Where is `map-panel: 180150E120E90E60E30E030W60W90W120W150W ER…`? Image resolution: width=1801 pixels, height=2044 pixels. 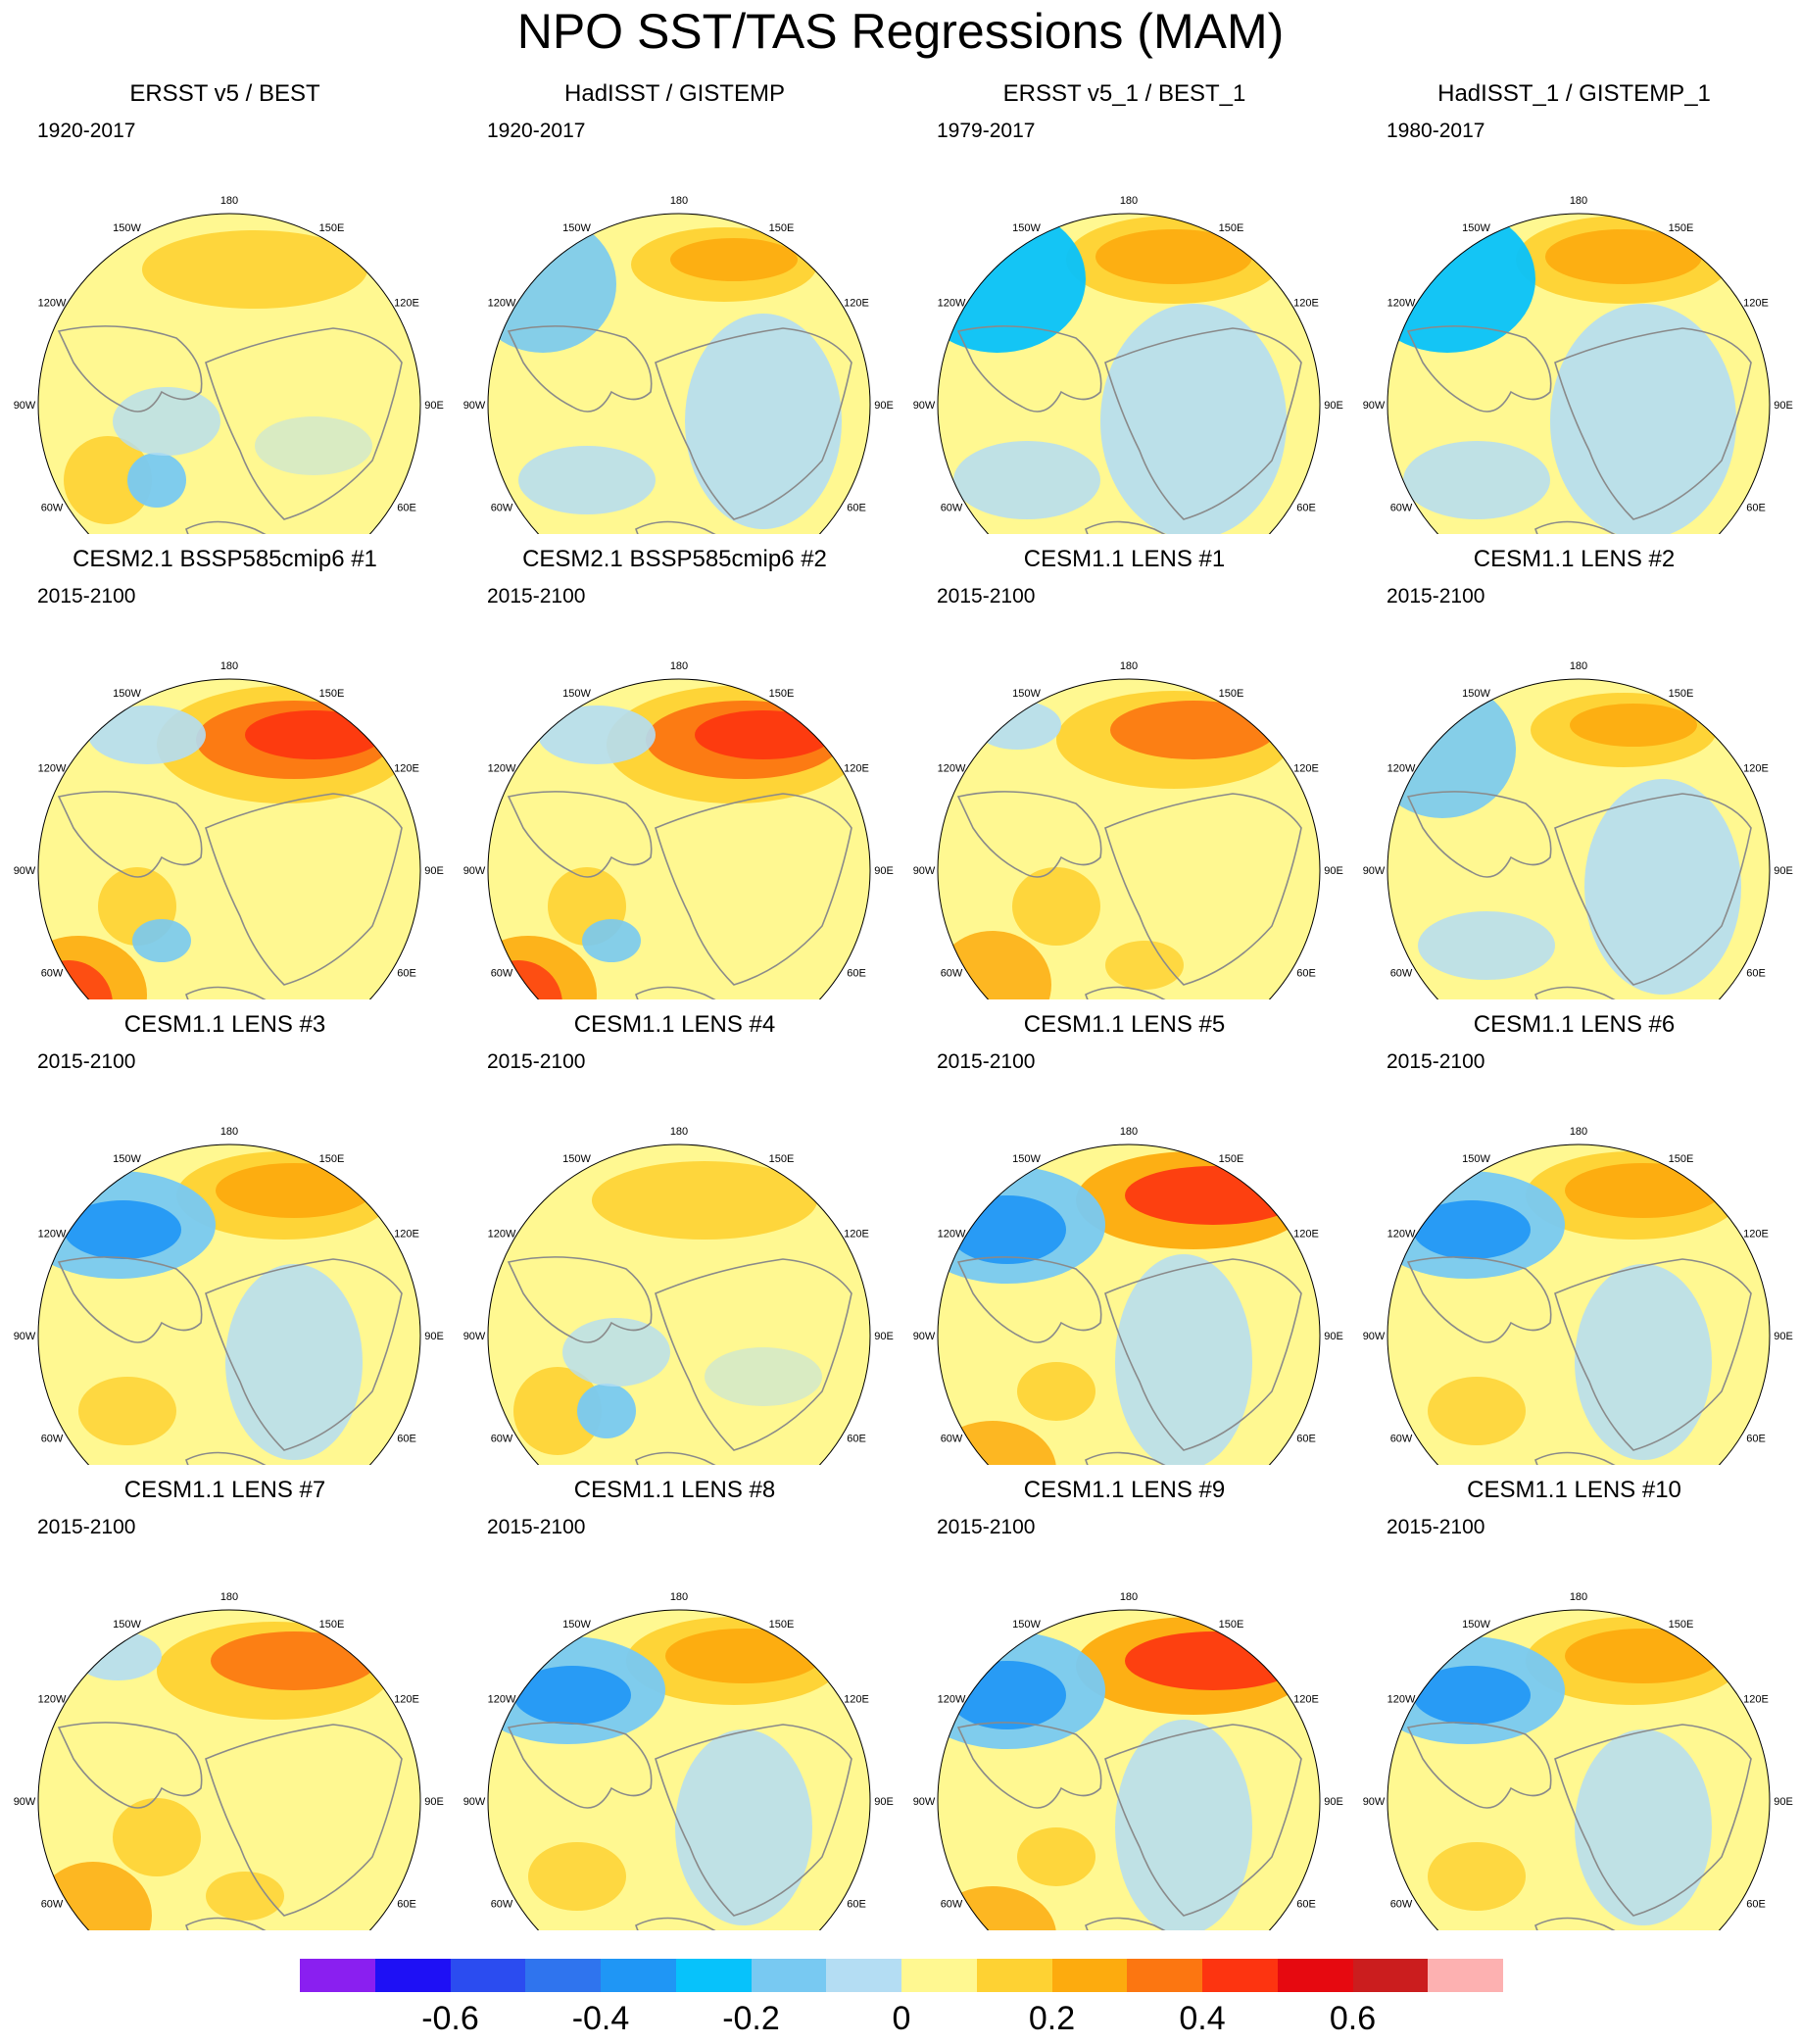 map-panel: 180150E120E90E60E30E030W60W90W120W150W ER… is located at coordinates (225, 301).